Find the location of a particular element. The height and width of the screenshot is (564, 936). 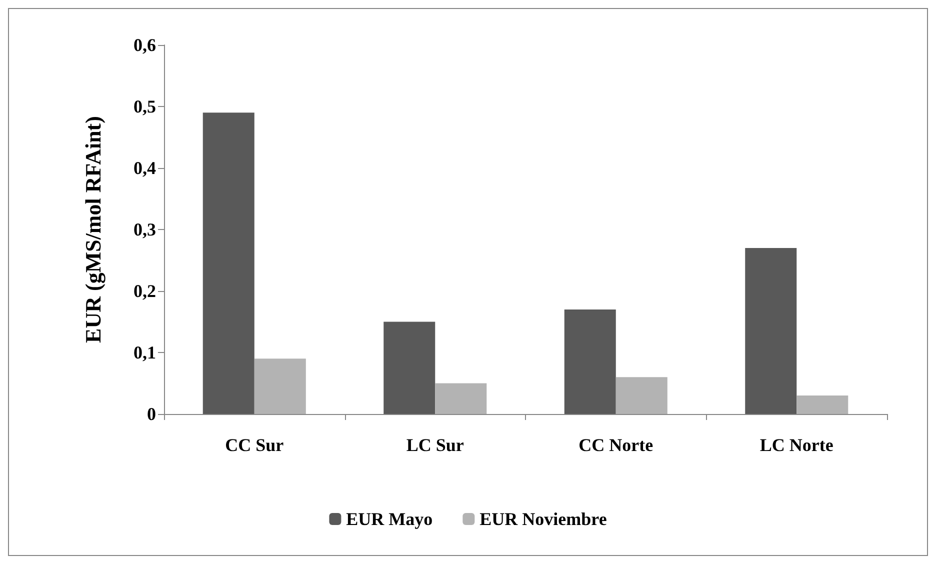

legend-label: EUR Noviembre is located at coordinates (543, 519).